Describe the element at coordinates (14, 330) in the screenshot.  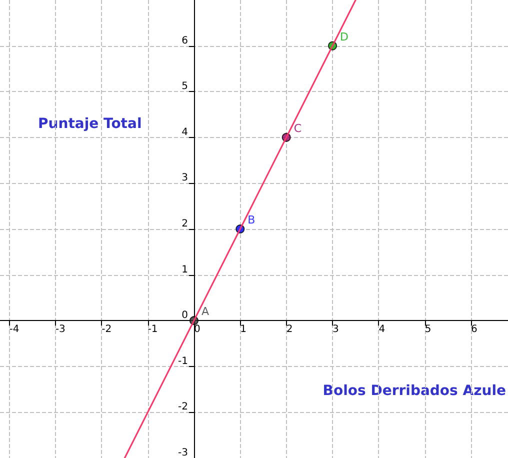
I see `x-tick-label: -4` at that location.